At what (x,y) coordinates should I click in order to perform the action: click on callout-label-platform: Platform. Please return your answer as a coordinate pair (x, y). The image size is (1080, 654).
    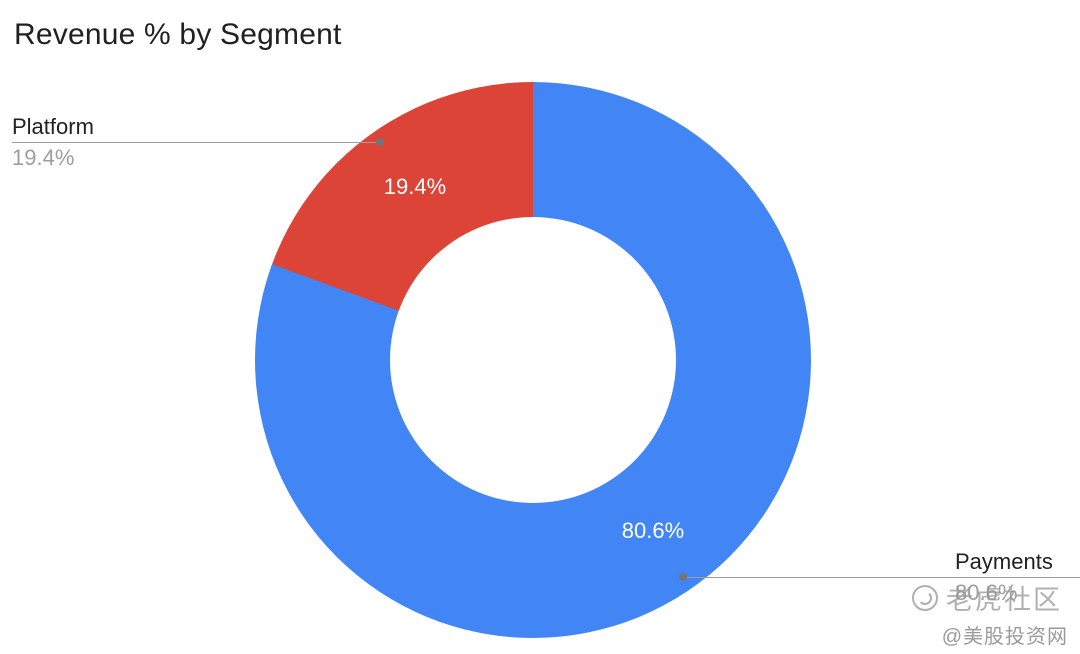
    Looking at the image, I should click on (53, 126).